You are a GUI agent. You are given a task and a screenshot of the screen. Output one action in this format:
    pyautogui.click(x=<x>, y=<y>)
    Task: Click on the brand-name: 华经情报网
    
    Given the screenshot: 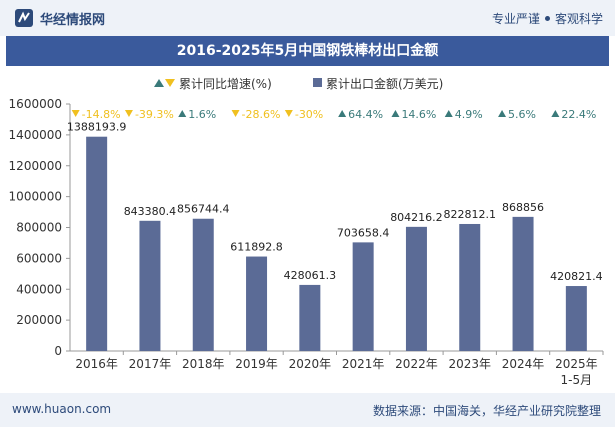 What is the action you would take?
    pyautogui.click(x=73, y=20)
    